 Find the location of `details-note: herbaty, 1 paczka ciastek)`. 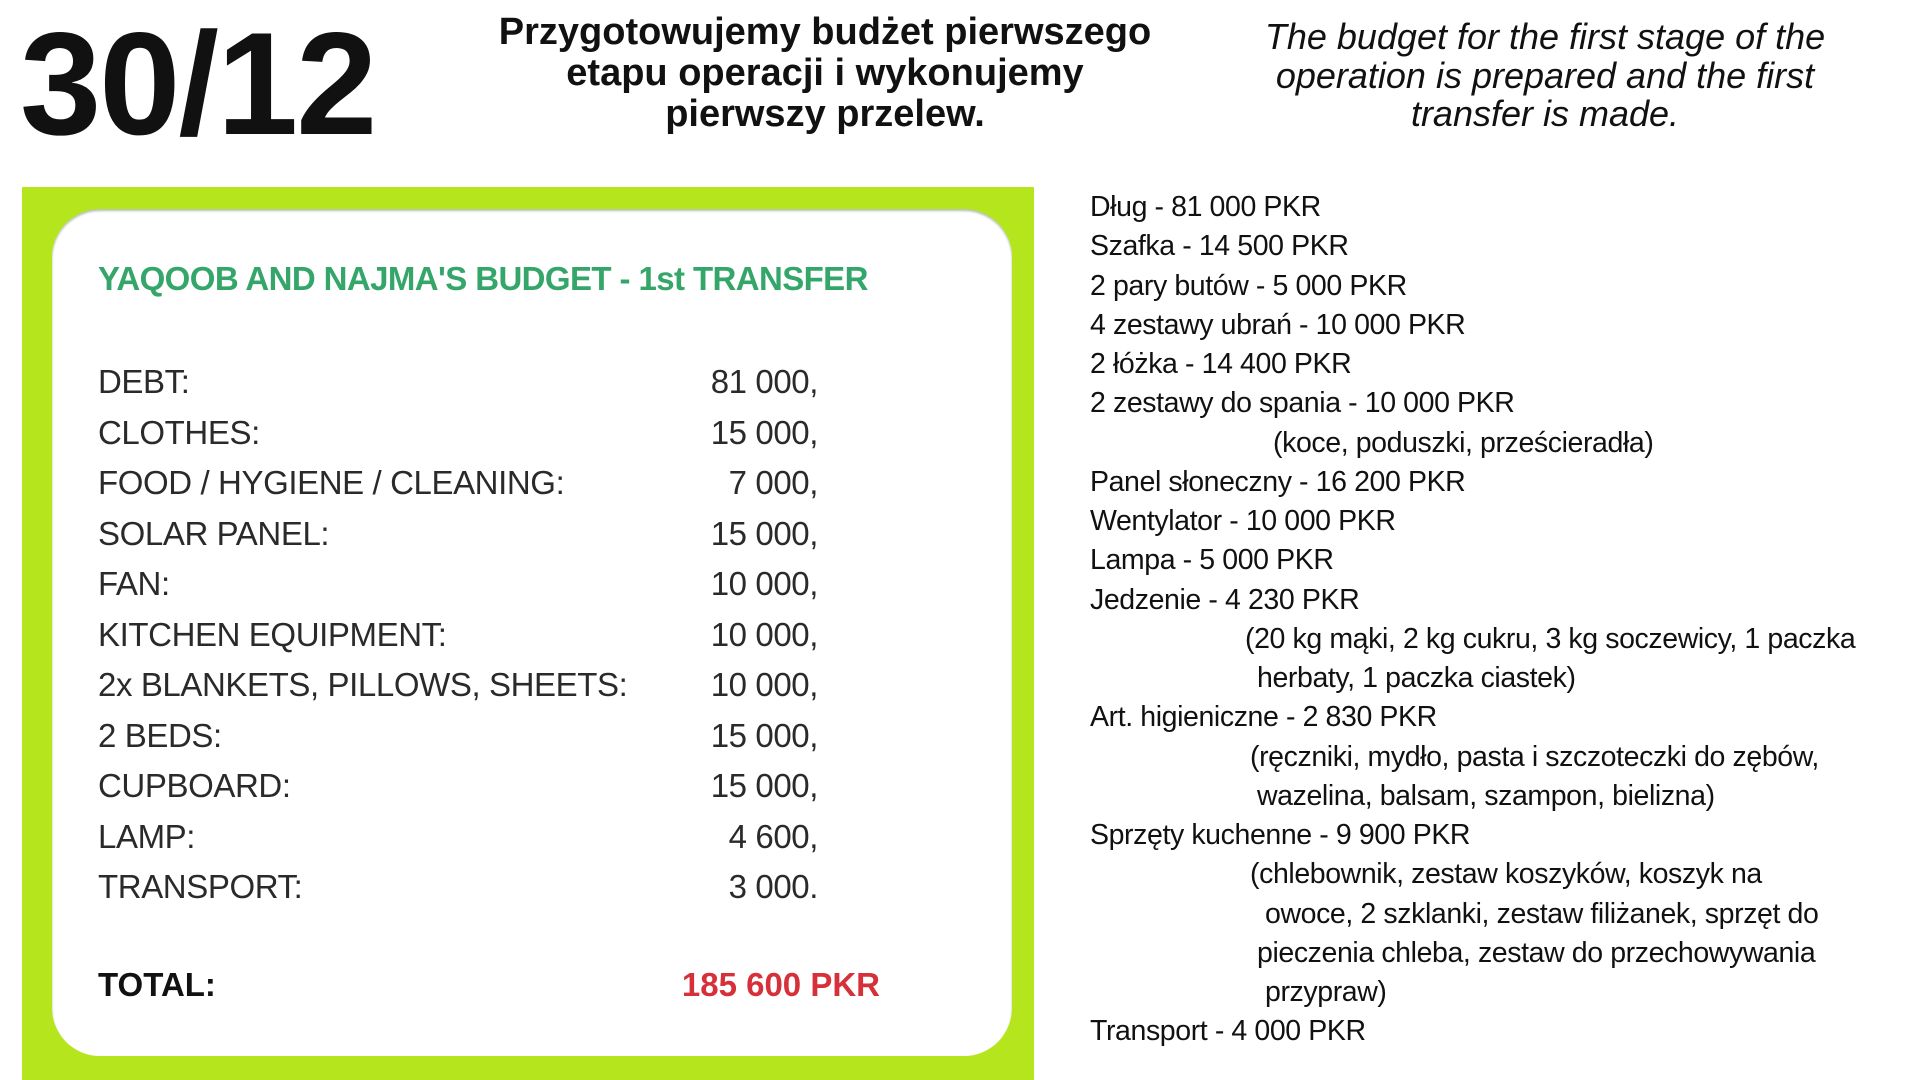

details-note: herbaty, 1 paczka ciastek) is located at coordinates (1416, 678).